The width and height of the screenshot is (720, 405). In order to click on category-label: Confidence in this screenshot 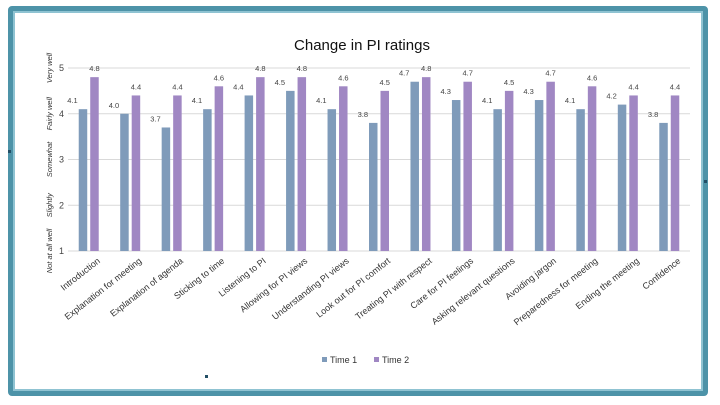, I will do `click(661, 274)`.